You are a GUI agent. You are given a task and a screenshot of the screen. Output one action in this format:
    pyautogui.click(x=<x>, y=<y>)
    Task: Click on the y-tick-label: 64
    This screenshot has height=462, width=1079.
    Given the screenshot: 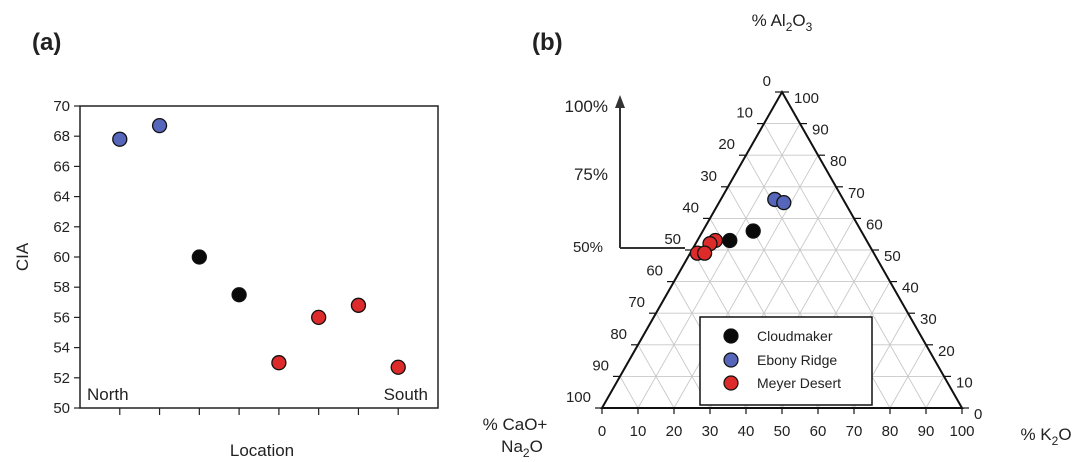 What is the action you would take?
    pyautogui.click(x=61, y=197)
    